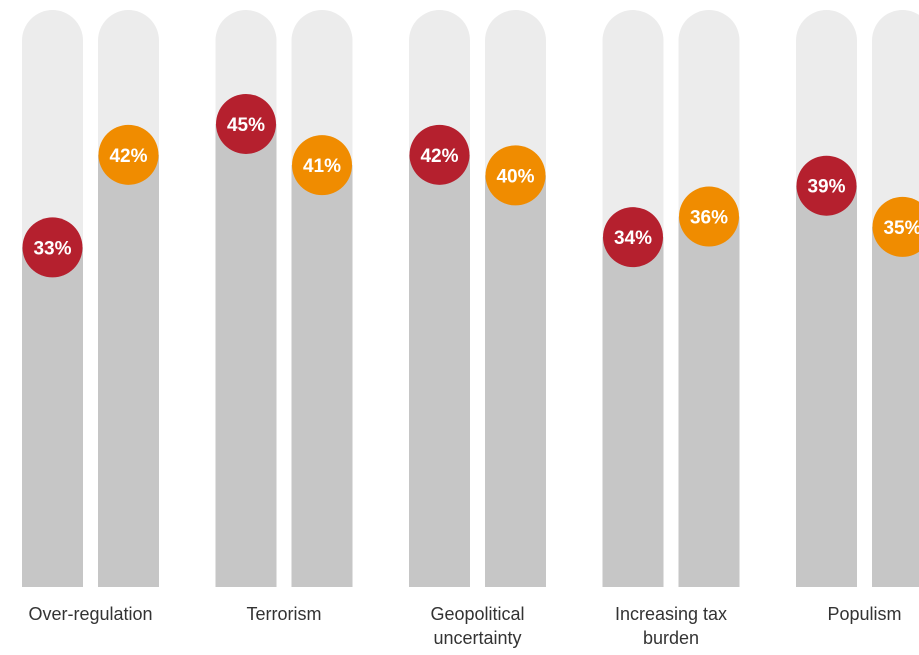  I want to click on category-label: Geopolitical uncertainty, so click(477, 626).